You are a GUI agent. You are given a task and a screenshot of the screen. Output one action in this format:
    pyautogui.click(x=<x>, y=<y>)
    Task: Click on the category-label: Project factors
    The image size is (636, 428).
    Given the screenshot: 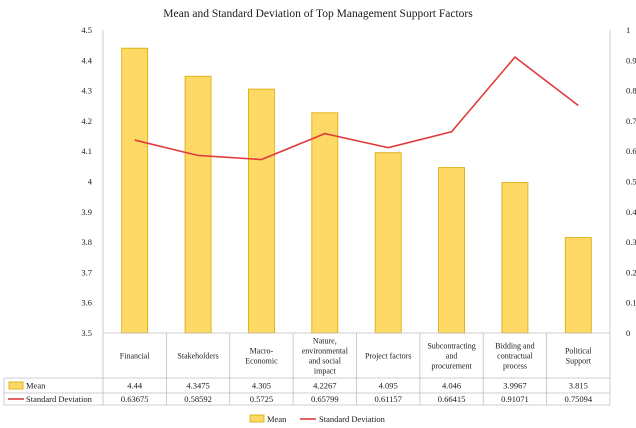 What is the action you would take?
    pyautogui.click(x=388, y=356)
    